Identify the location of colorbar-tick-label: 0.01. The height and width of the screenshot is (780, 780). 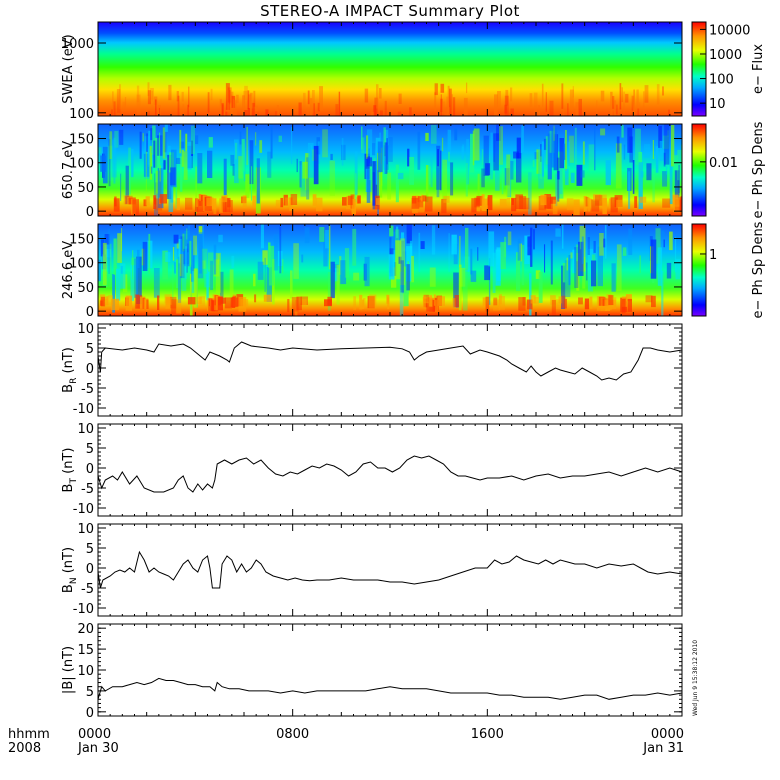
(723, 163).